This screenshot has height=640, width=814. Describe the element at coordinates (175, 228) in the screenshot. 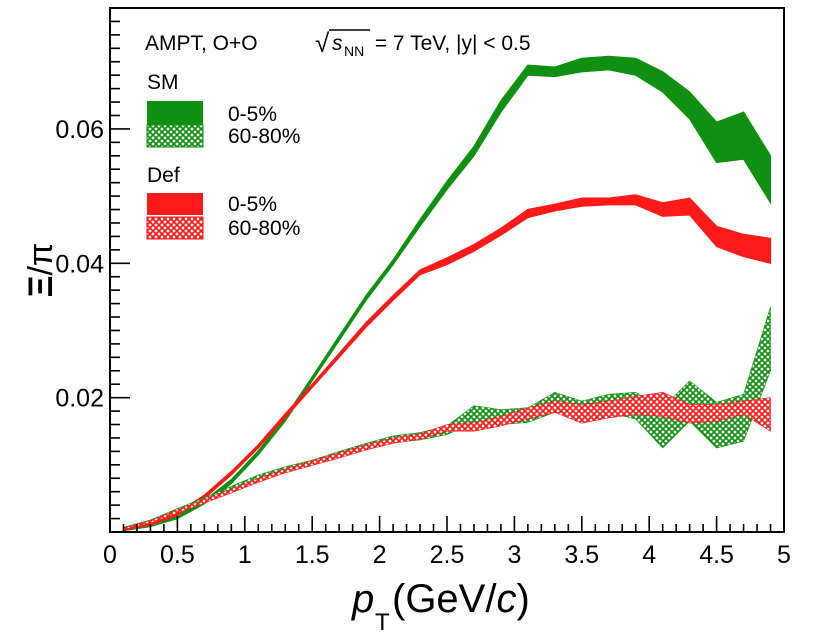

I see `legend-swatch-def-peripheral` at that location.